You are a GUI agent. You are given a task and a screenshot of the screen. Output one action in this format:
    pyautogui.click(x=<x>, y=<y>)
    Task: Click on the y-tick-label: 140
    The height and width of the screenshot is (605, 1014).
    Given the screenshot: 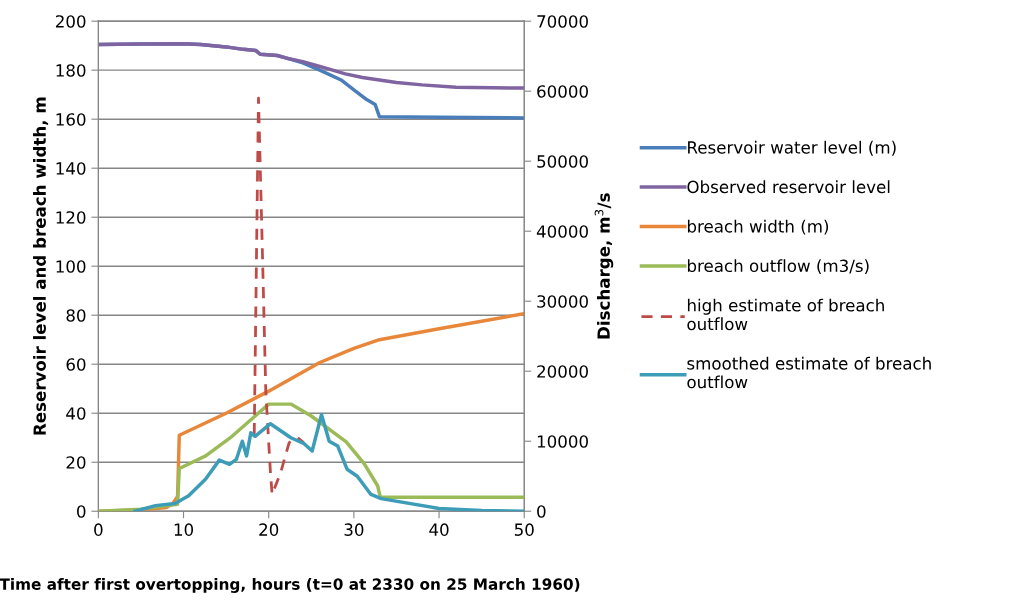 What is the action you would take?
    pyautogui.click(x=71, y=168)
    